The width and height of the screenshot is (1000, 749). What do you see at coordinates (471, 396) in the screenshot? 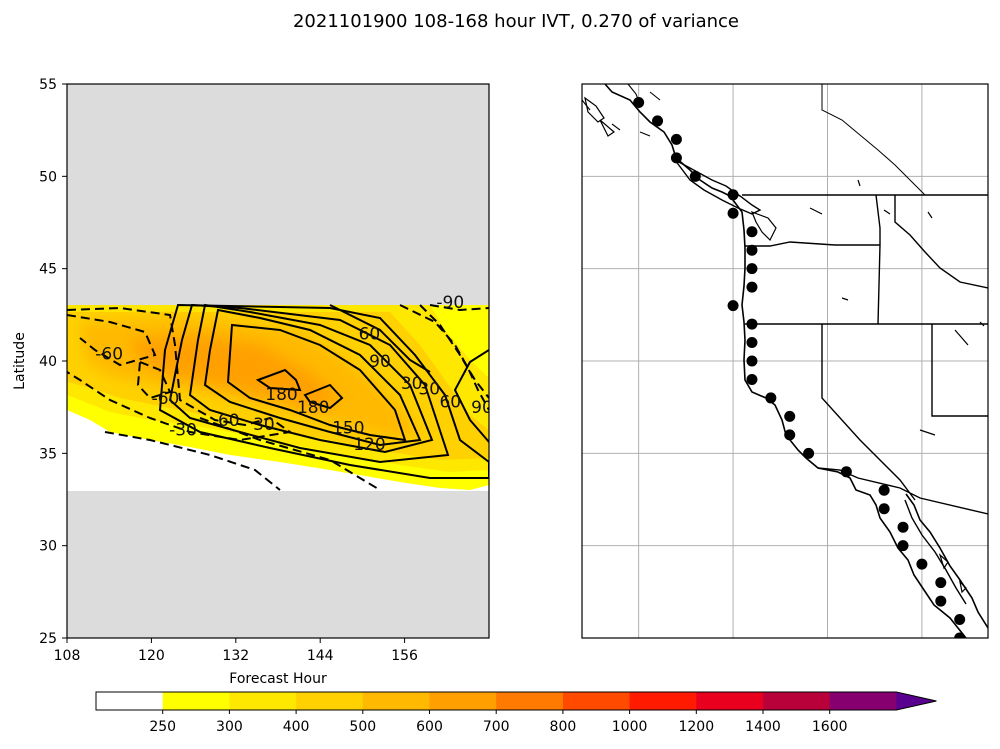
I see `contour-positive-30-east` at bounding box center [471, 396].